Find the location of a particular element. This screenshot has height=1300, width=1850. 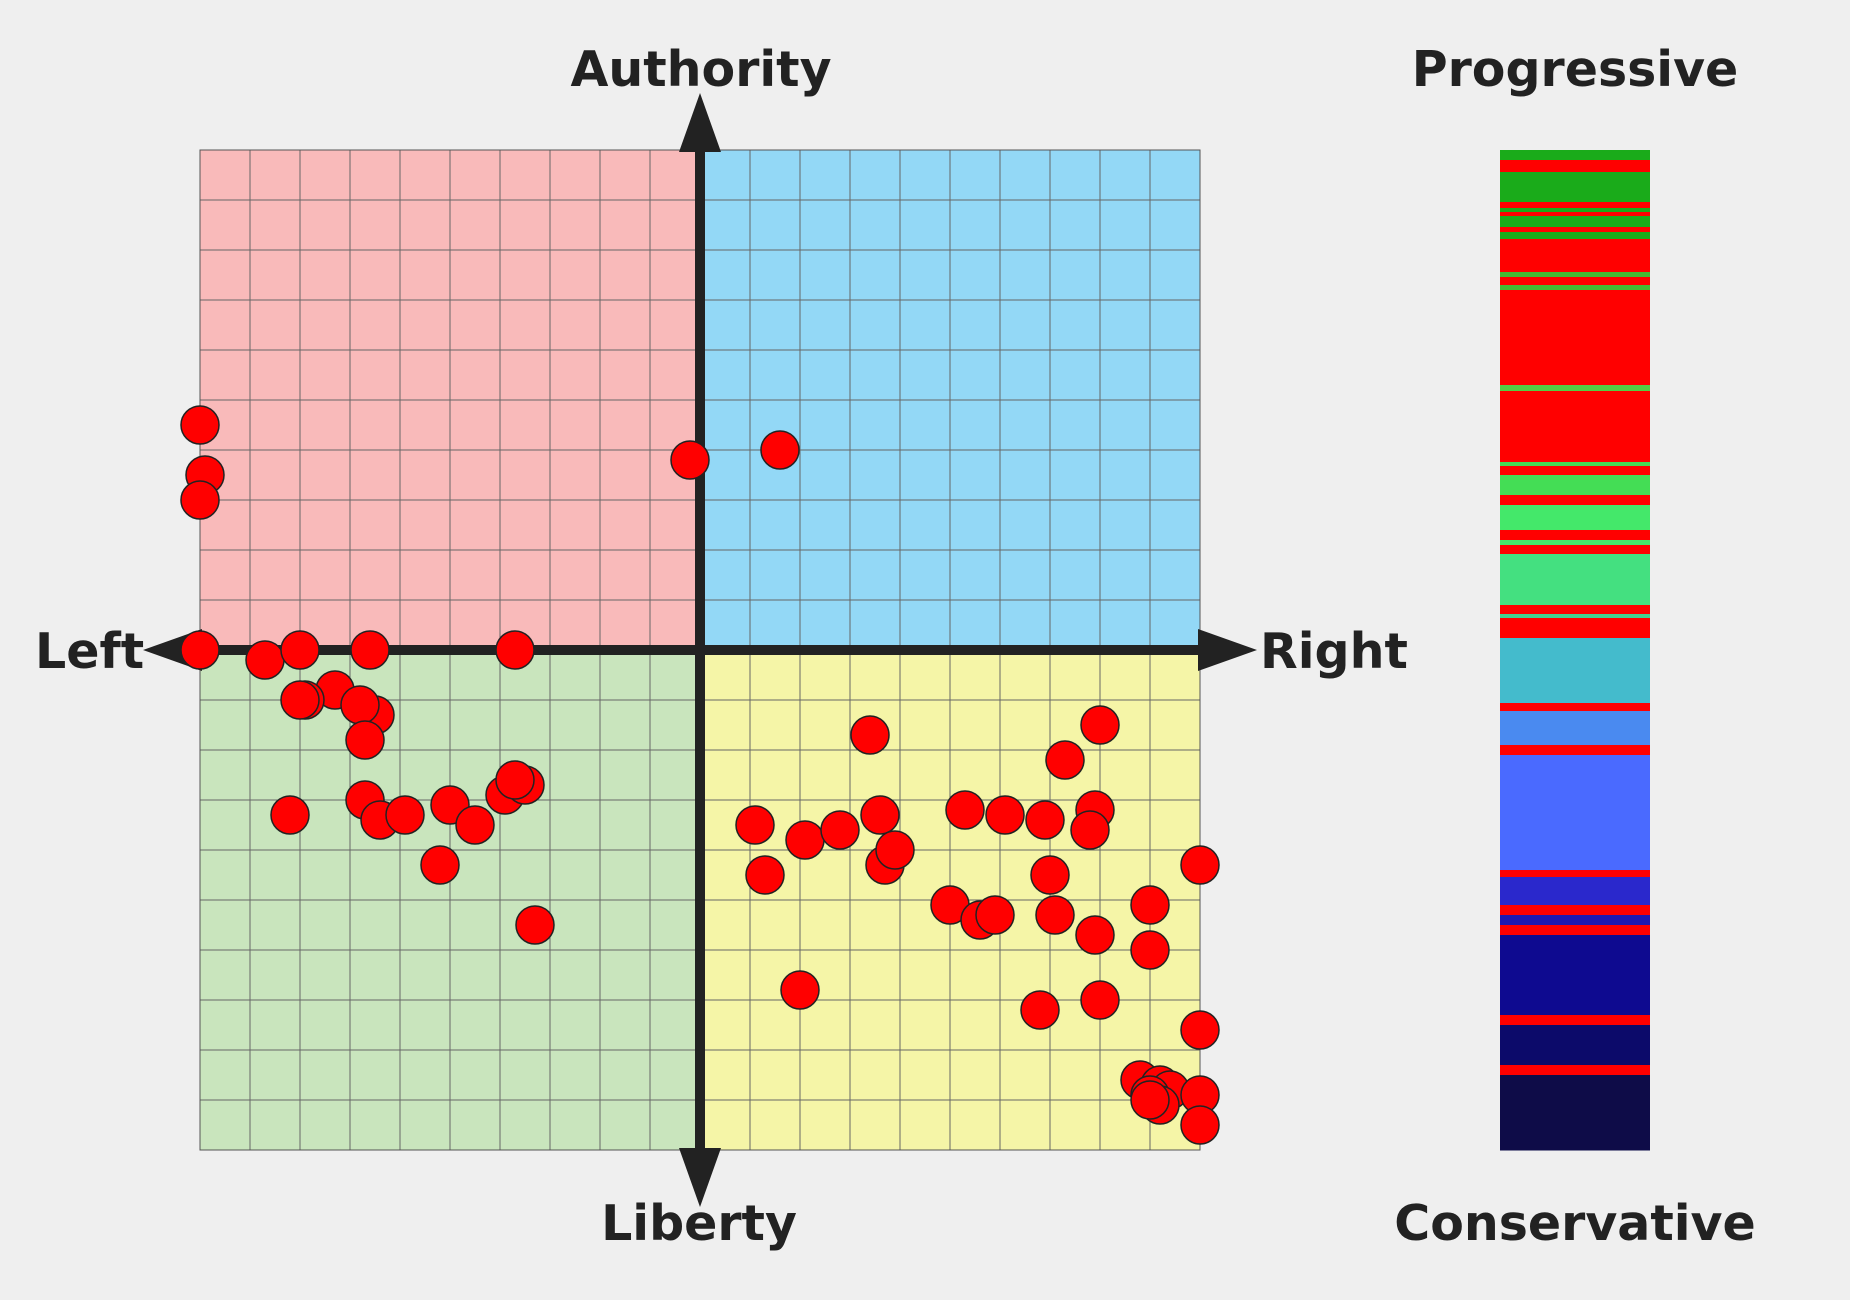

color-bar-label-bottom: Conservative is located at coordinates (1574, 1223).